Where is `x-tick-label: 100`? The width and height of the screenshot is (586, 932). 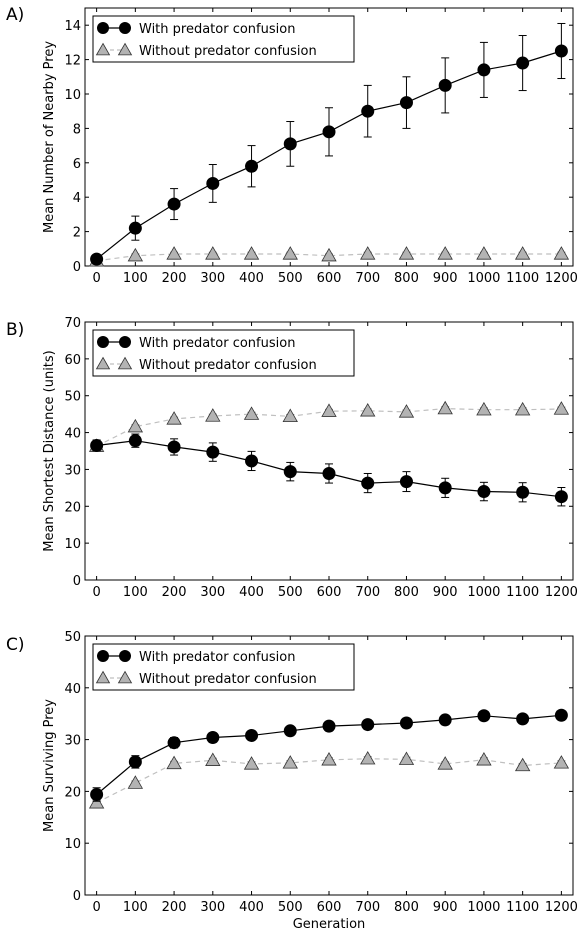 x-tick-label: 100 is located at coordinates (135, 278).